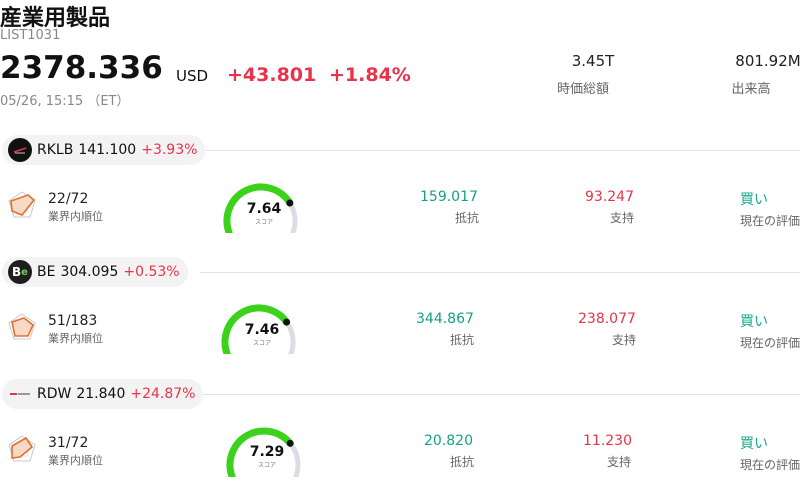 The image size is (800, 488). I want to click on score-value: 7.64, so click(264, 209).